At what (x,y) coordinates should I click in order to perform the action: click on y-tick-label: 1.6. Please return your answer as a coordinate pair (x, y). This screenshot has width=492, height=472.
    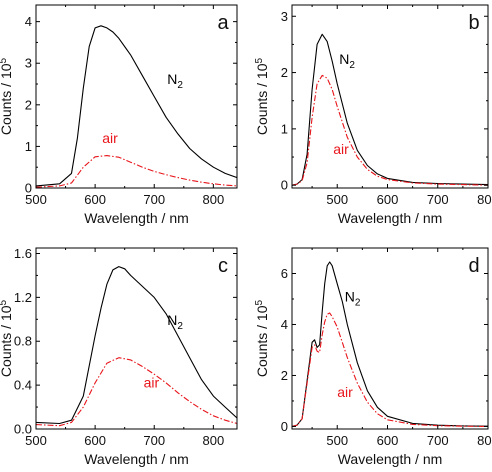
    Looking at the image, I should click on (23, 253).